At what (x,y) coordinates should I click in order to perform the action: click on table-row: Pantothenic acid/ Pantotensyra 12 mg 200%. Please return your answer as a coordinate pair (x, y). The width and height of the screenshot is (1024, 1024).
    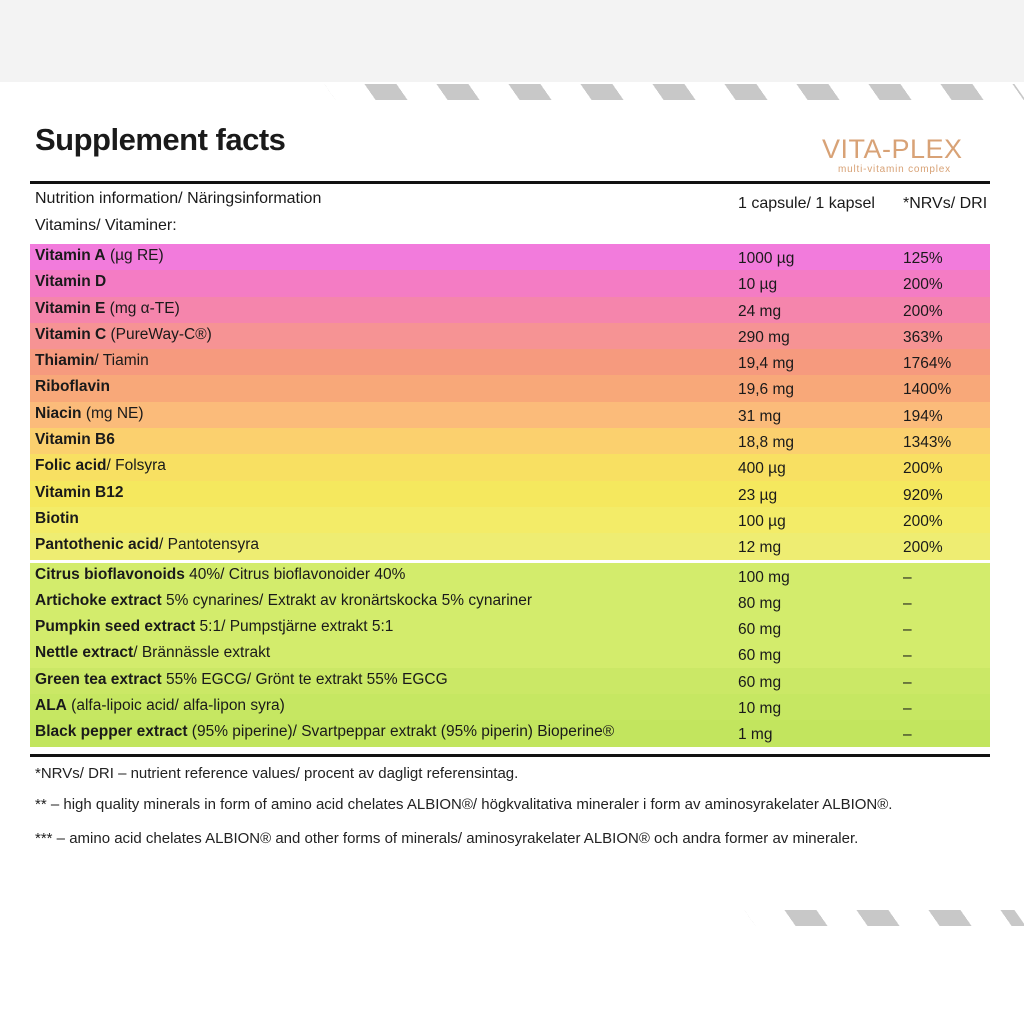
    Looking at the image, I should click on (510, 546).